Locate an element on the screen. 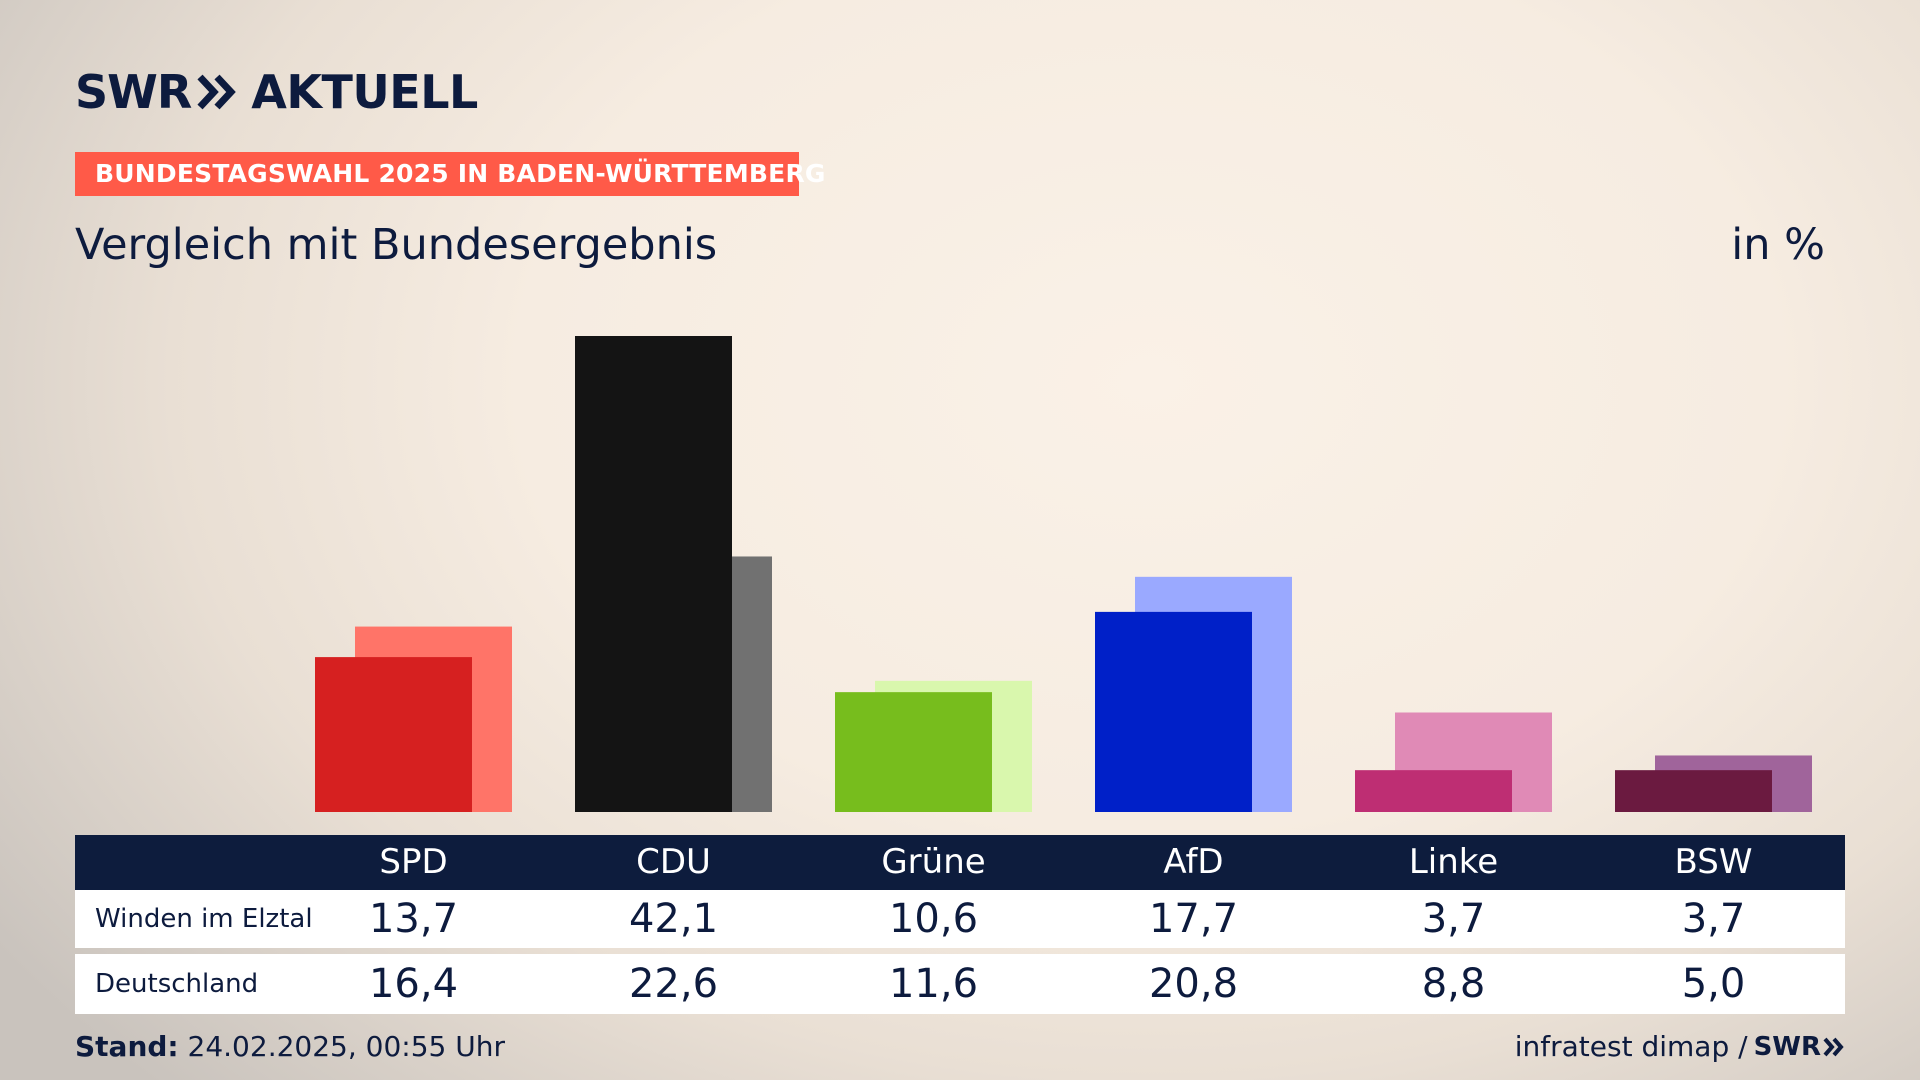  value-cdu: 42,1 is located at coordinates (673, 919).